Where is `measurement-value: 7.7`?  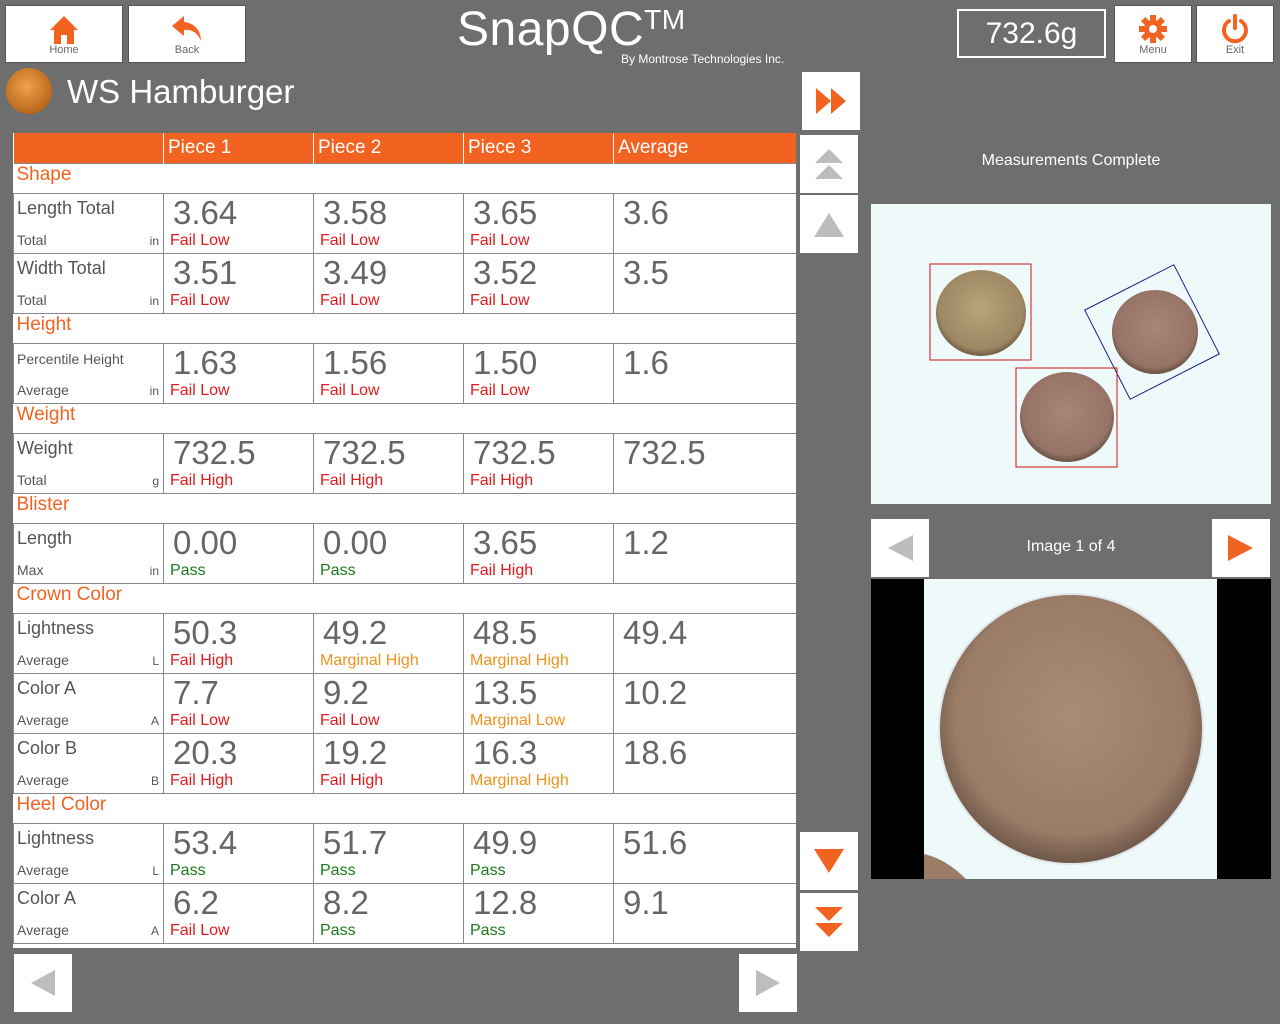 measurement-value: 7.7 is located at coordinates (196, 692).